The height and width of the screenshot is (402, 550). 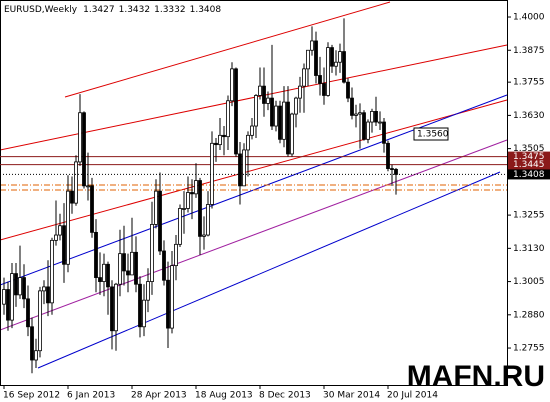 I want to click on level-label: 1.3475, so click(x=529, y=157).